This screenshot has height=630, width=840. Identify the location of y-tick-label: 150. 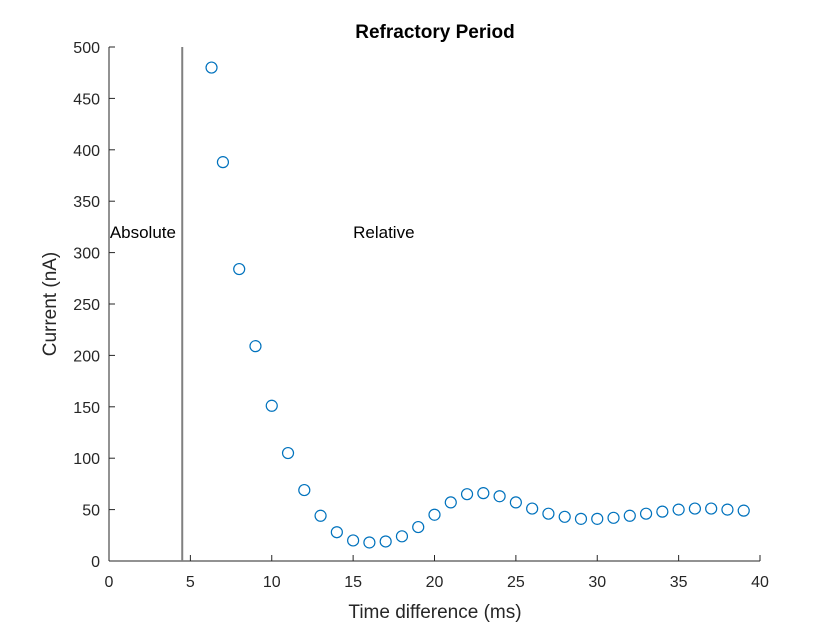
(86, 408).